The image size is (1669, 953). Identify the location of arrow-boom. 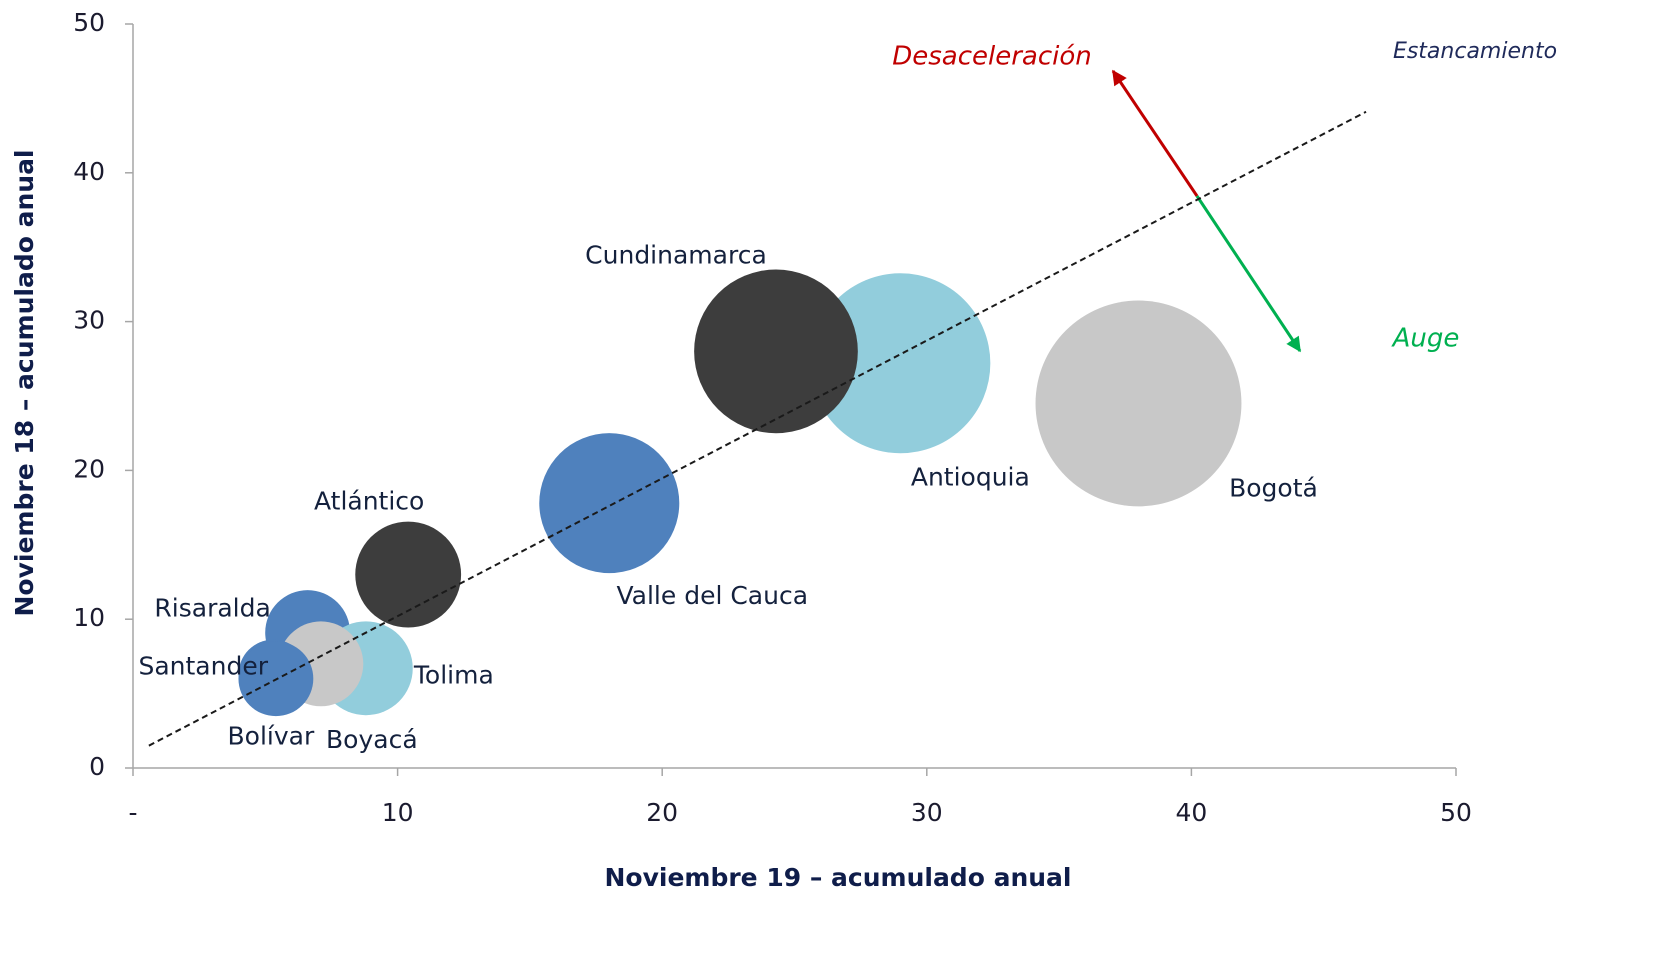
(1248, 274).